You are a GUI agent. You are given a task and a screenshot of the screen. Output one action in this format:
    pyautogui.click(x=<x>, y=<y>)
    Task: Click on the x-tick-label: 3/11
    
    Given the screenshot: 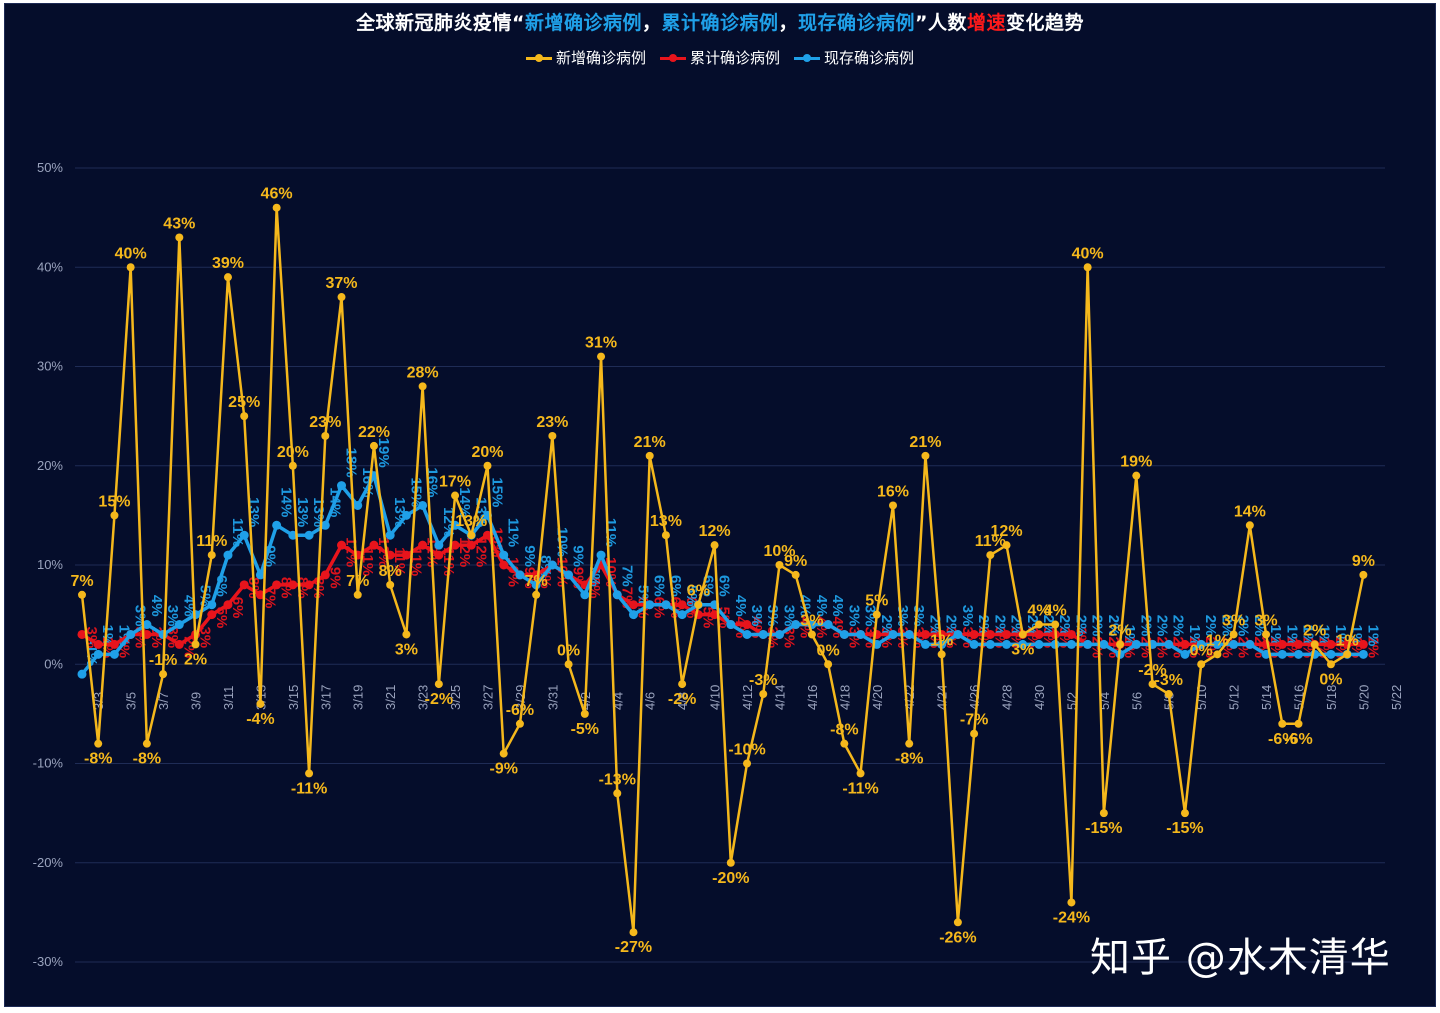 What is the action you would take?
    pyautogui.click(x=228, y=698)
    